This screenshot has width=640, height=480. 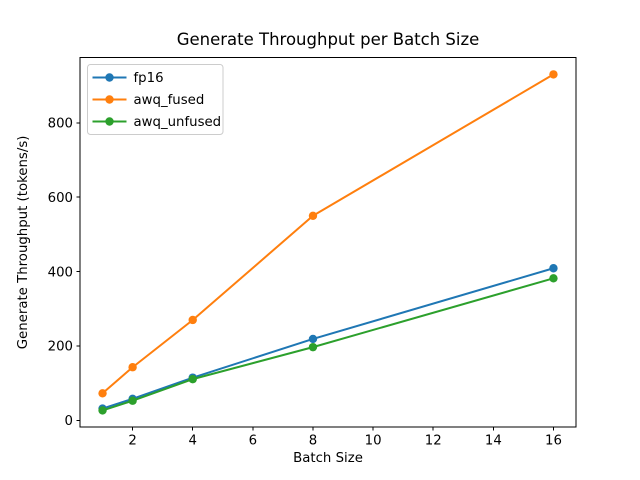 What do you see at coordinates (373, 441) in the screenshot?
I see `x-tick-label: 10` at bounding box center [373, 441].